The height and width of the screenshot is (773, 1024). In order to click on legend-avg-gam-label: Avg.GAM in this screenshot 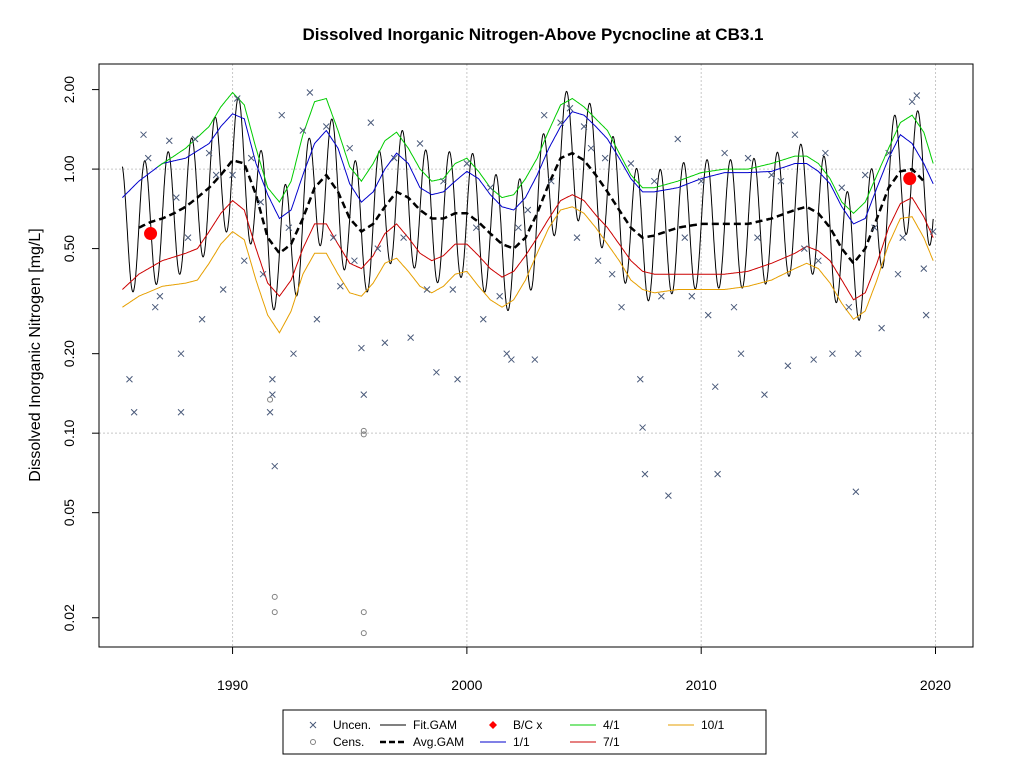, I will do `click(438, 742)`.